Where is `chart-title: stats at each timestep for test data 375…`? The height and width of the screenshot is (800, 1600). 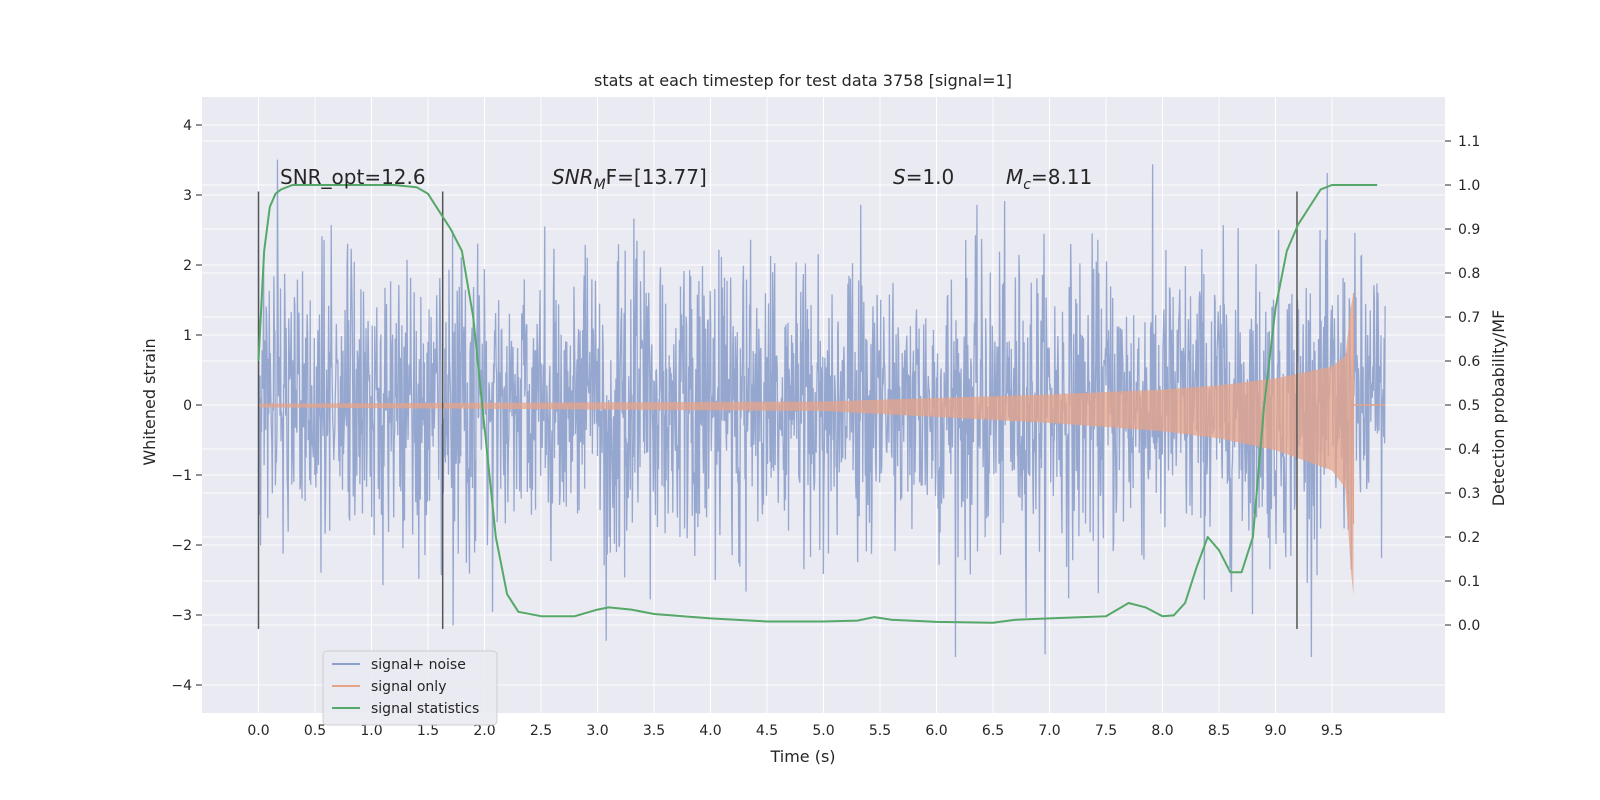
chart-title: stats at each timestep for test data 375… is located at coordinates (803, 80).